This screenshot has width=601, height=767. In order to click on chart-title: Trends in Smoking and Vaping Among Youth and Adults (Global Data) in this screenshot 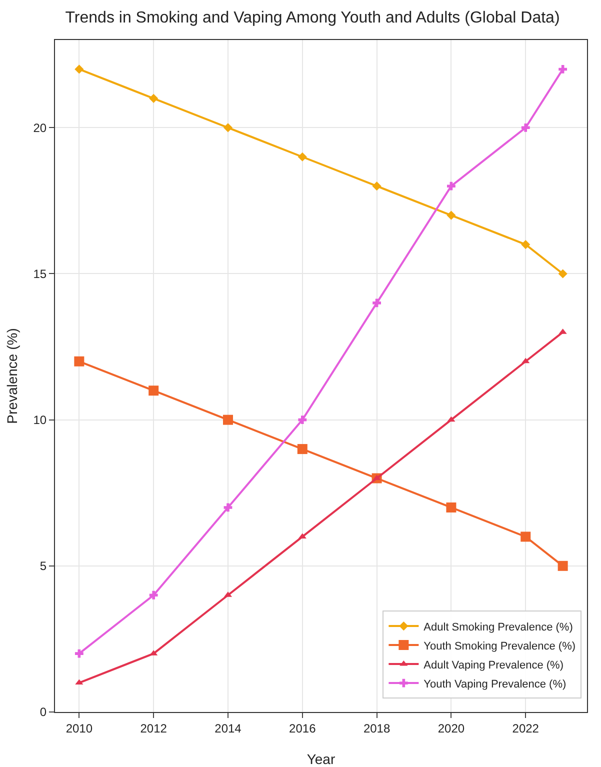, I will do `click(312, 18)`.